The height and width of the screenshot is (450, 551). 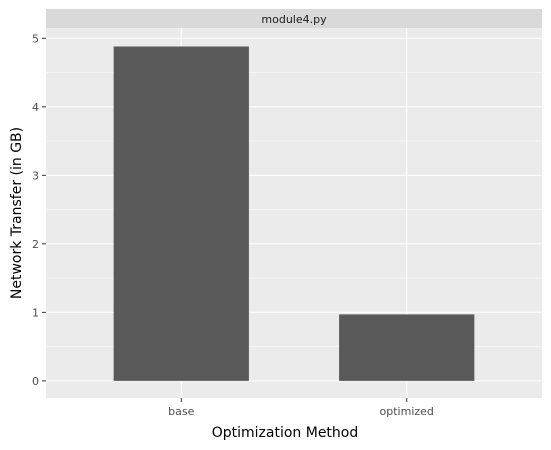 I want to click on y-tick-label: 0, so click(x=35, y=381).